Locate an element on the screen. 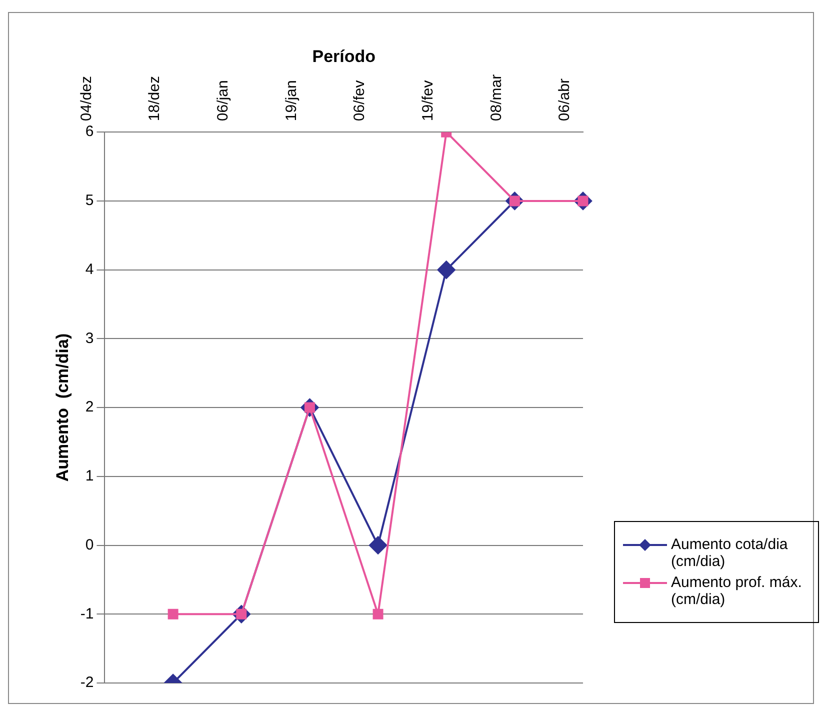 The image size is (822, 715). y-tick-label: 2 is located at coordinates (89, 407).